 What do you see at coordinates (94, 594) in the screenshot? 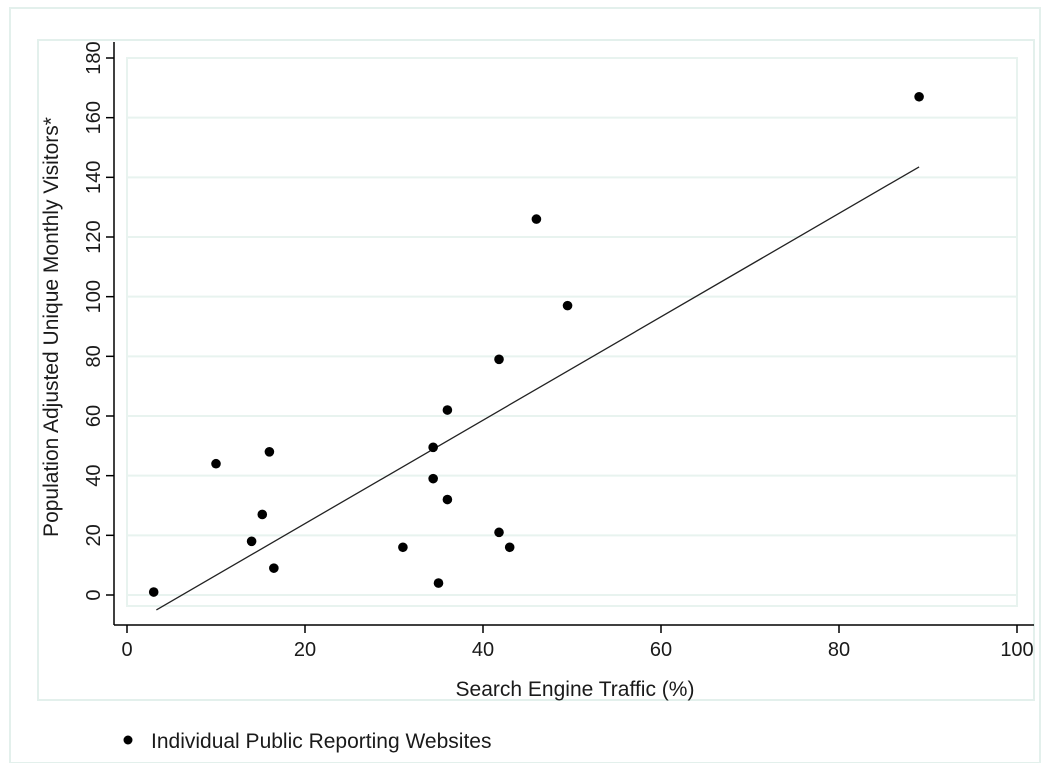
I see `y-tick-label: 0` at bounding box center [94, 594].